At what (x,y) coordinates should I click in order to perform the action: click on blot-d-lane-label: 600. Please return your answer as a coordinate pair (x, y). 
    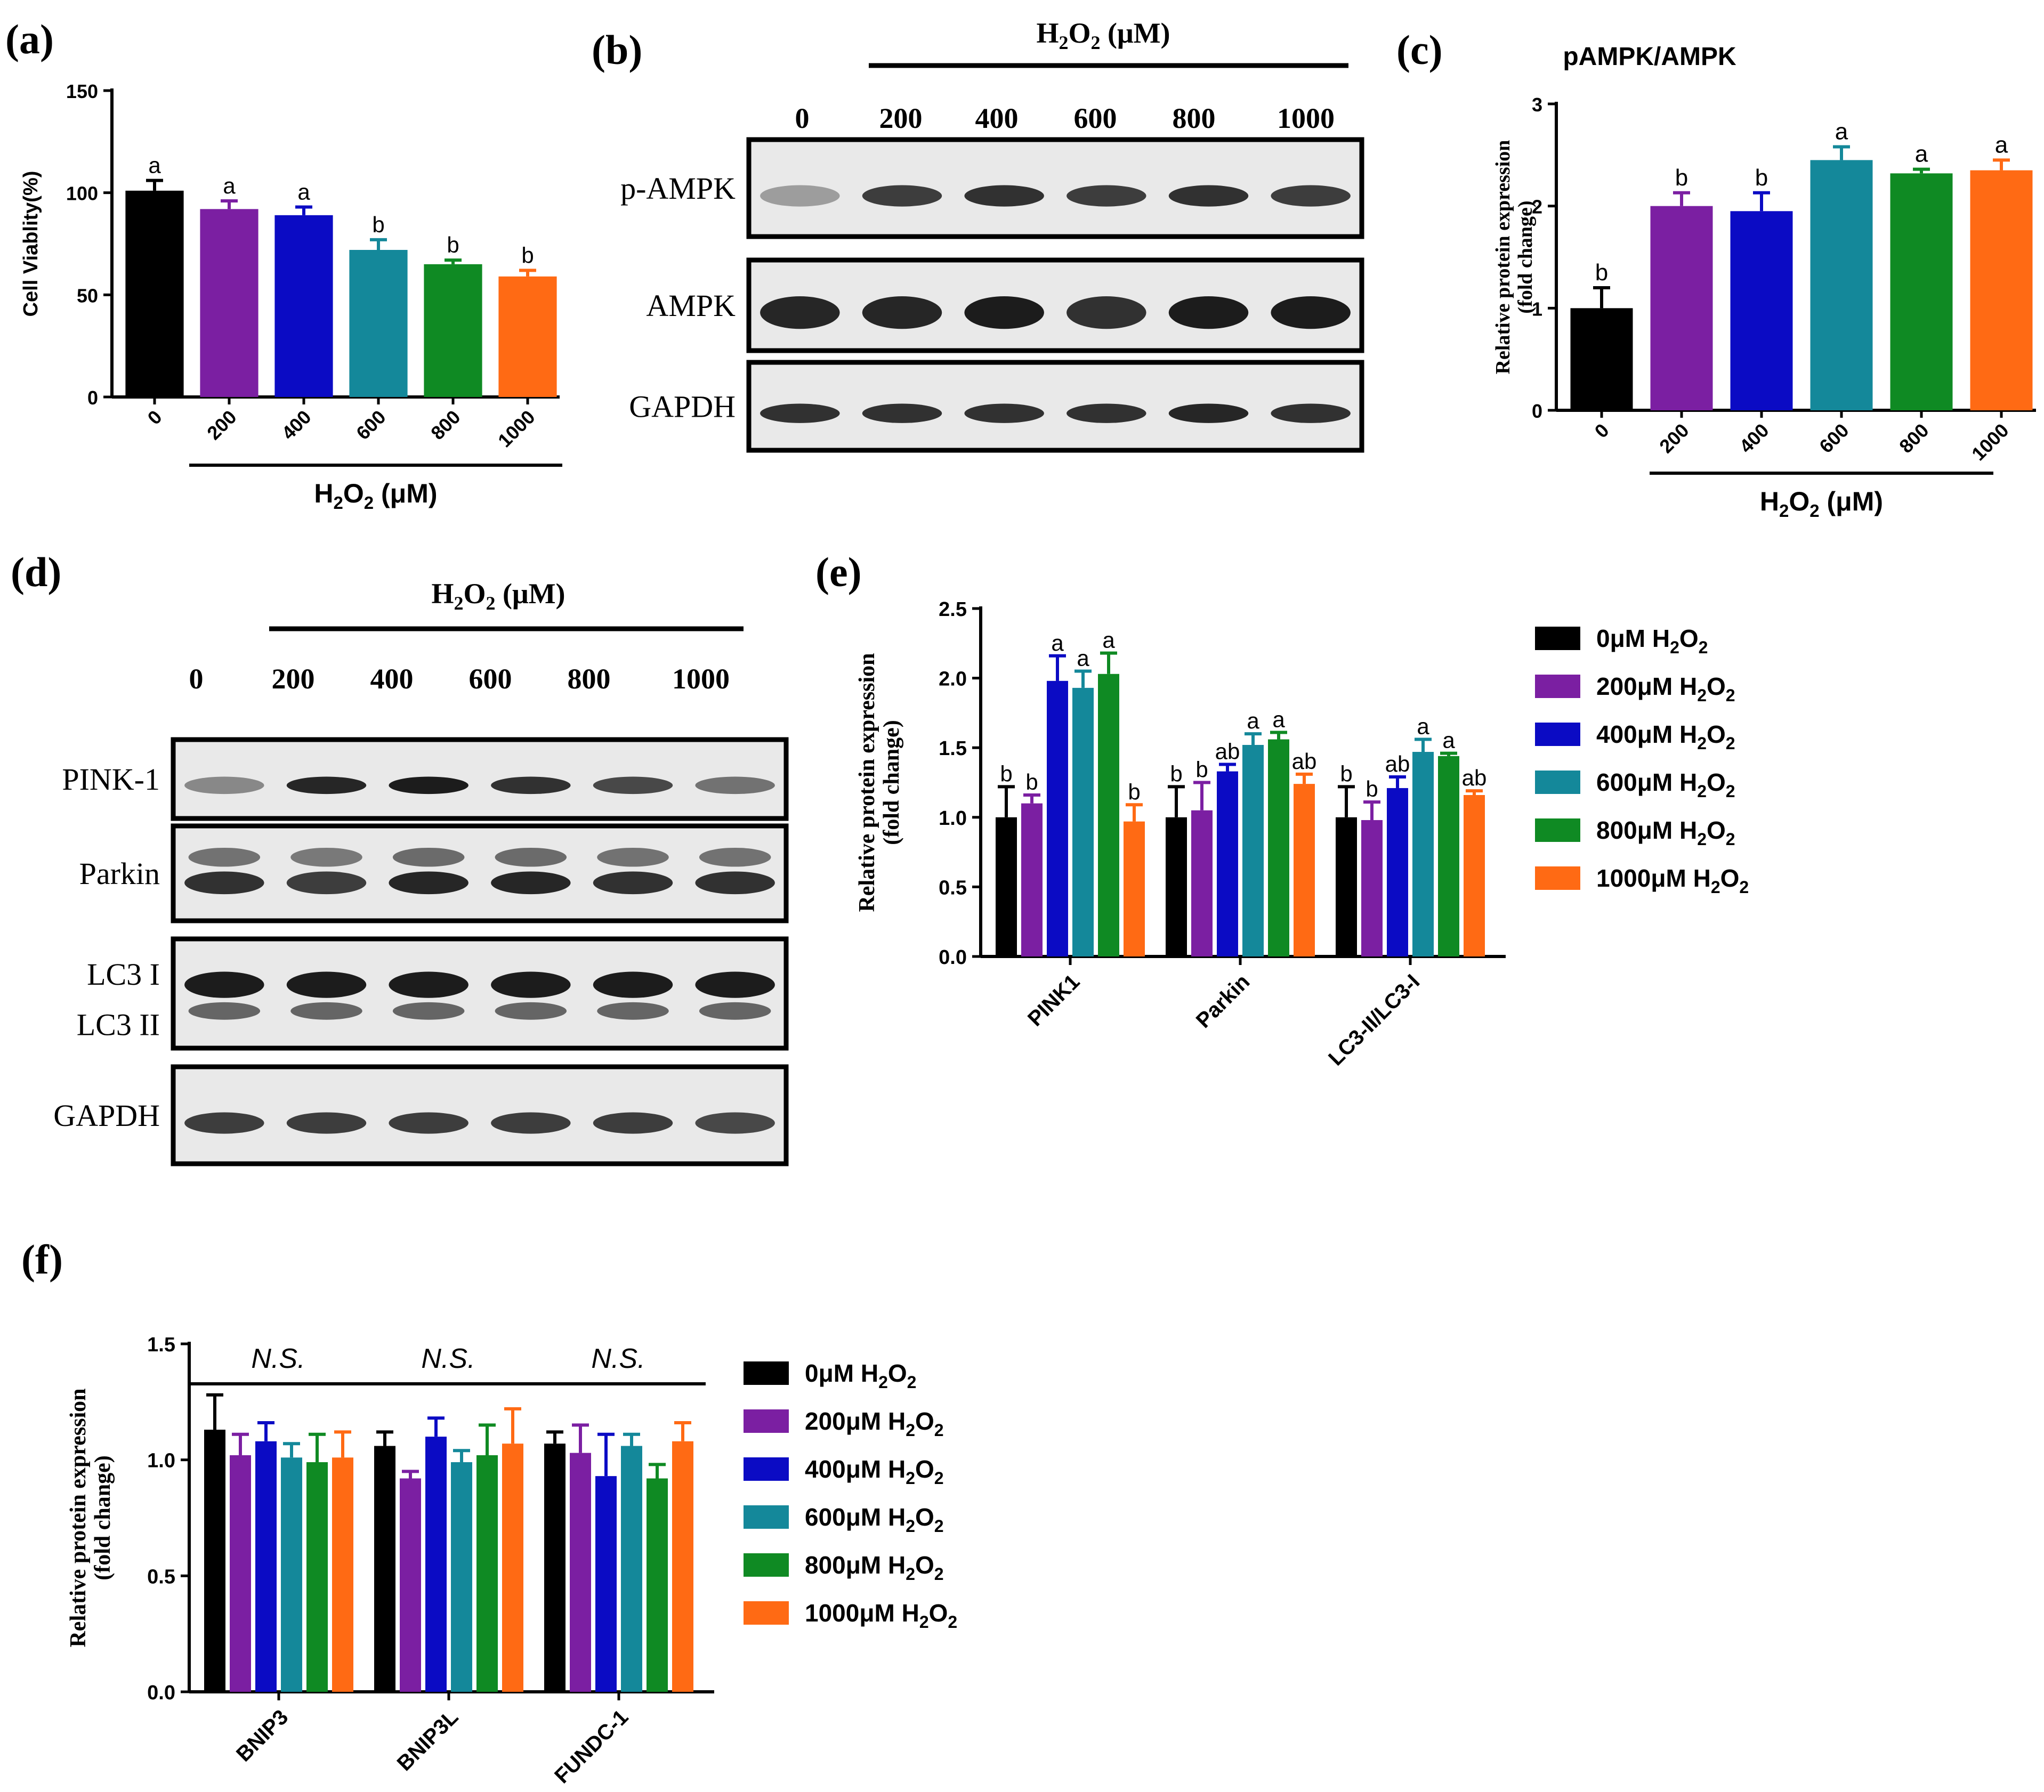
    Looking at the image, I should click on (491, 679).